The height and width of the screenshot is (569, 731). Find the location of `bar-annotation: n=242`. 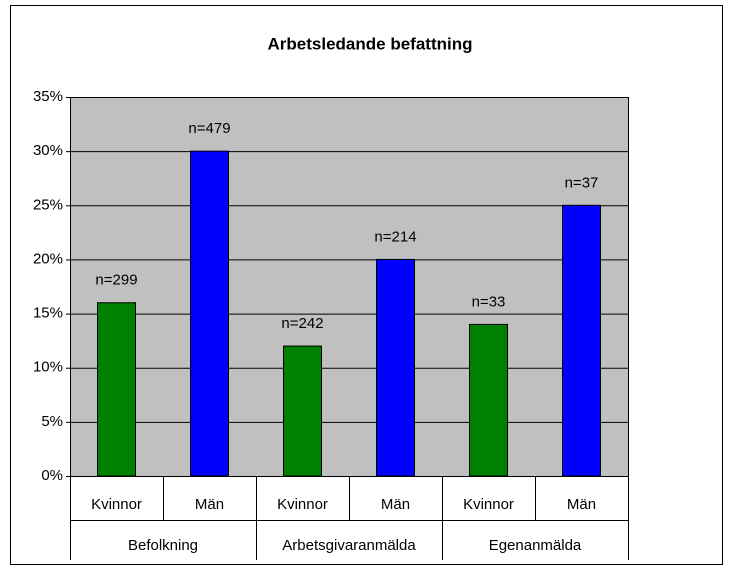

bar-annotation: n=242 is located at coordinates (302, 323).